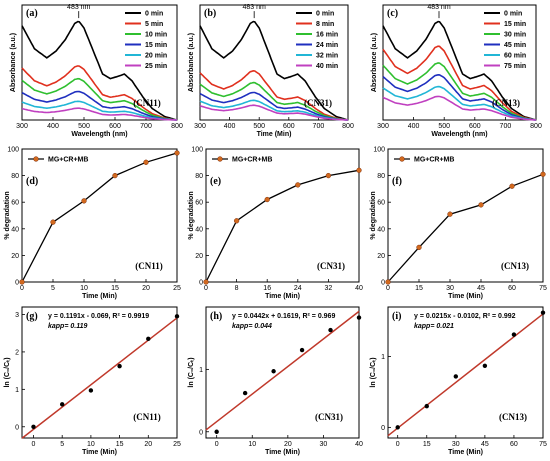 Image resolution: width=550 pixels, height=461 pixels. I want to click on x-tick-label: 800, so click(348, 126).